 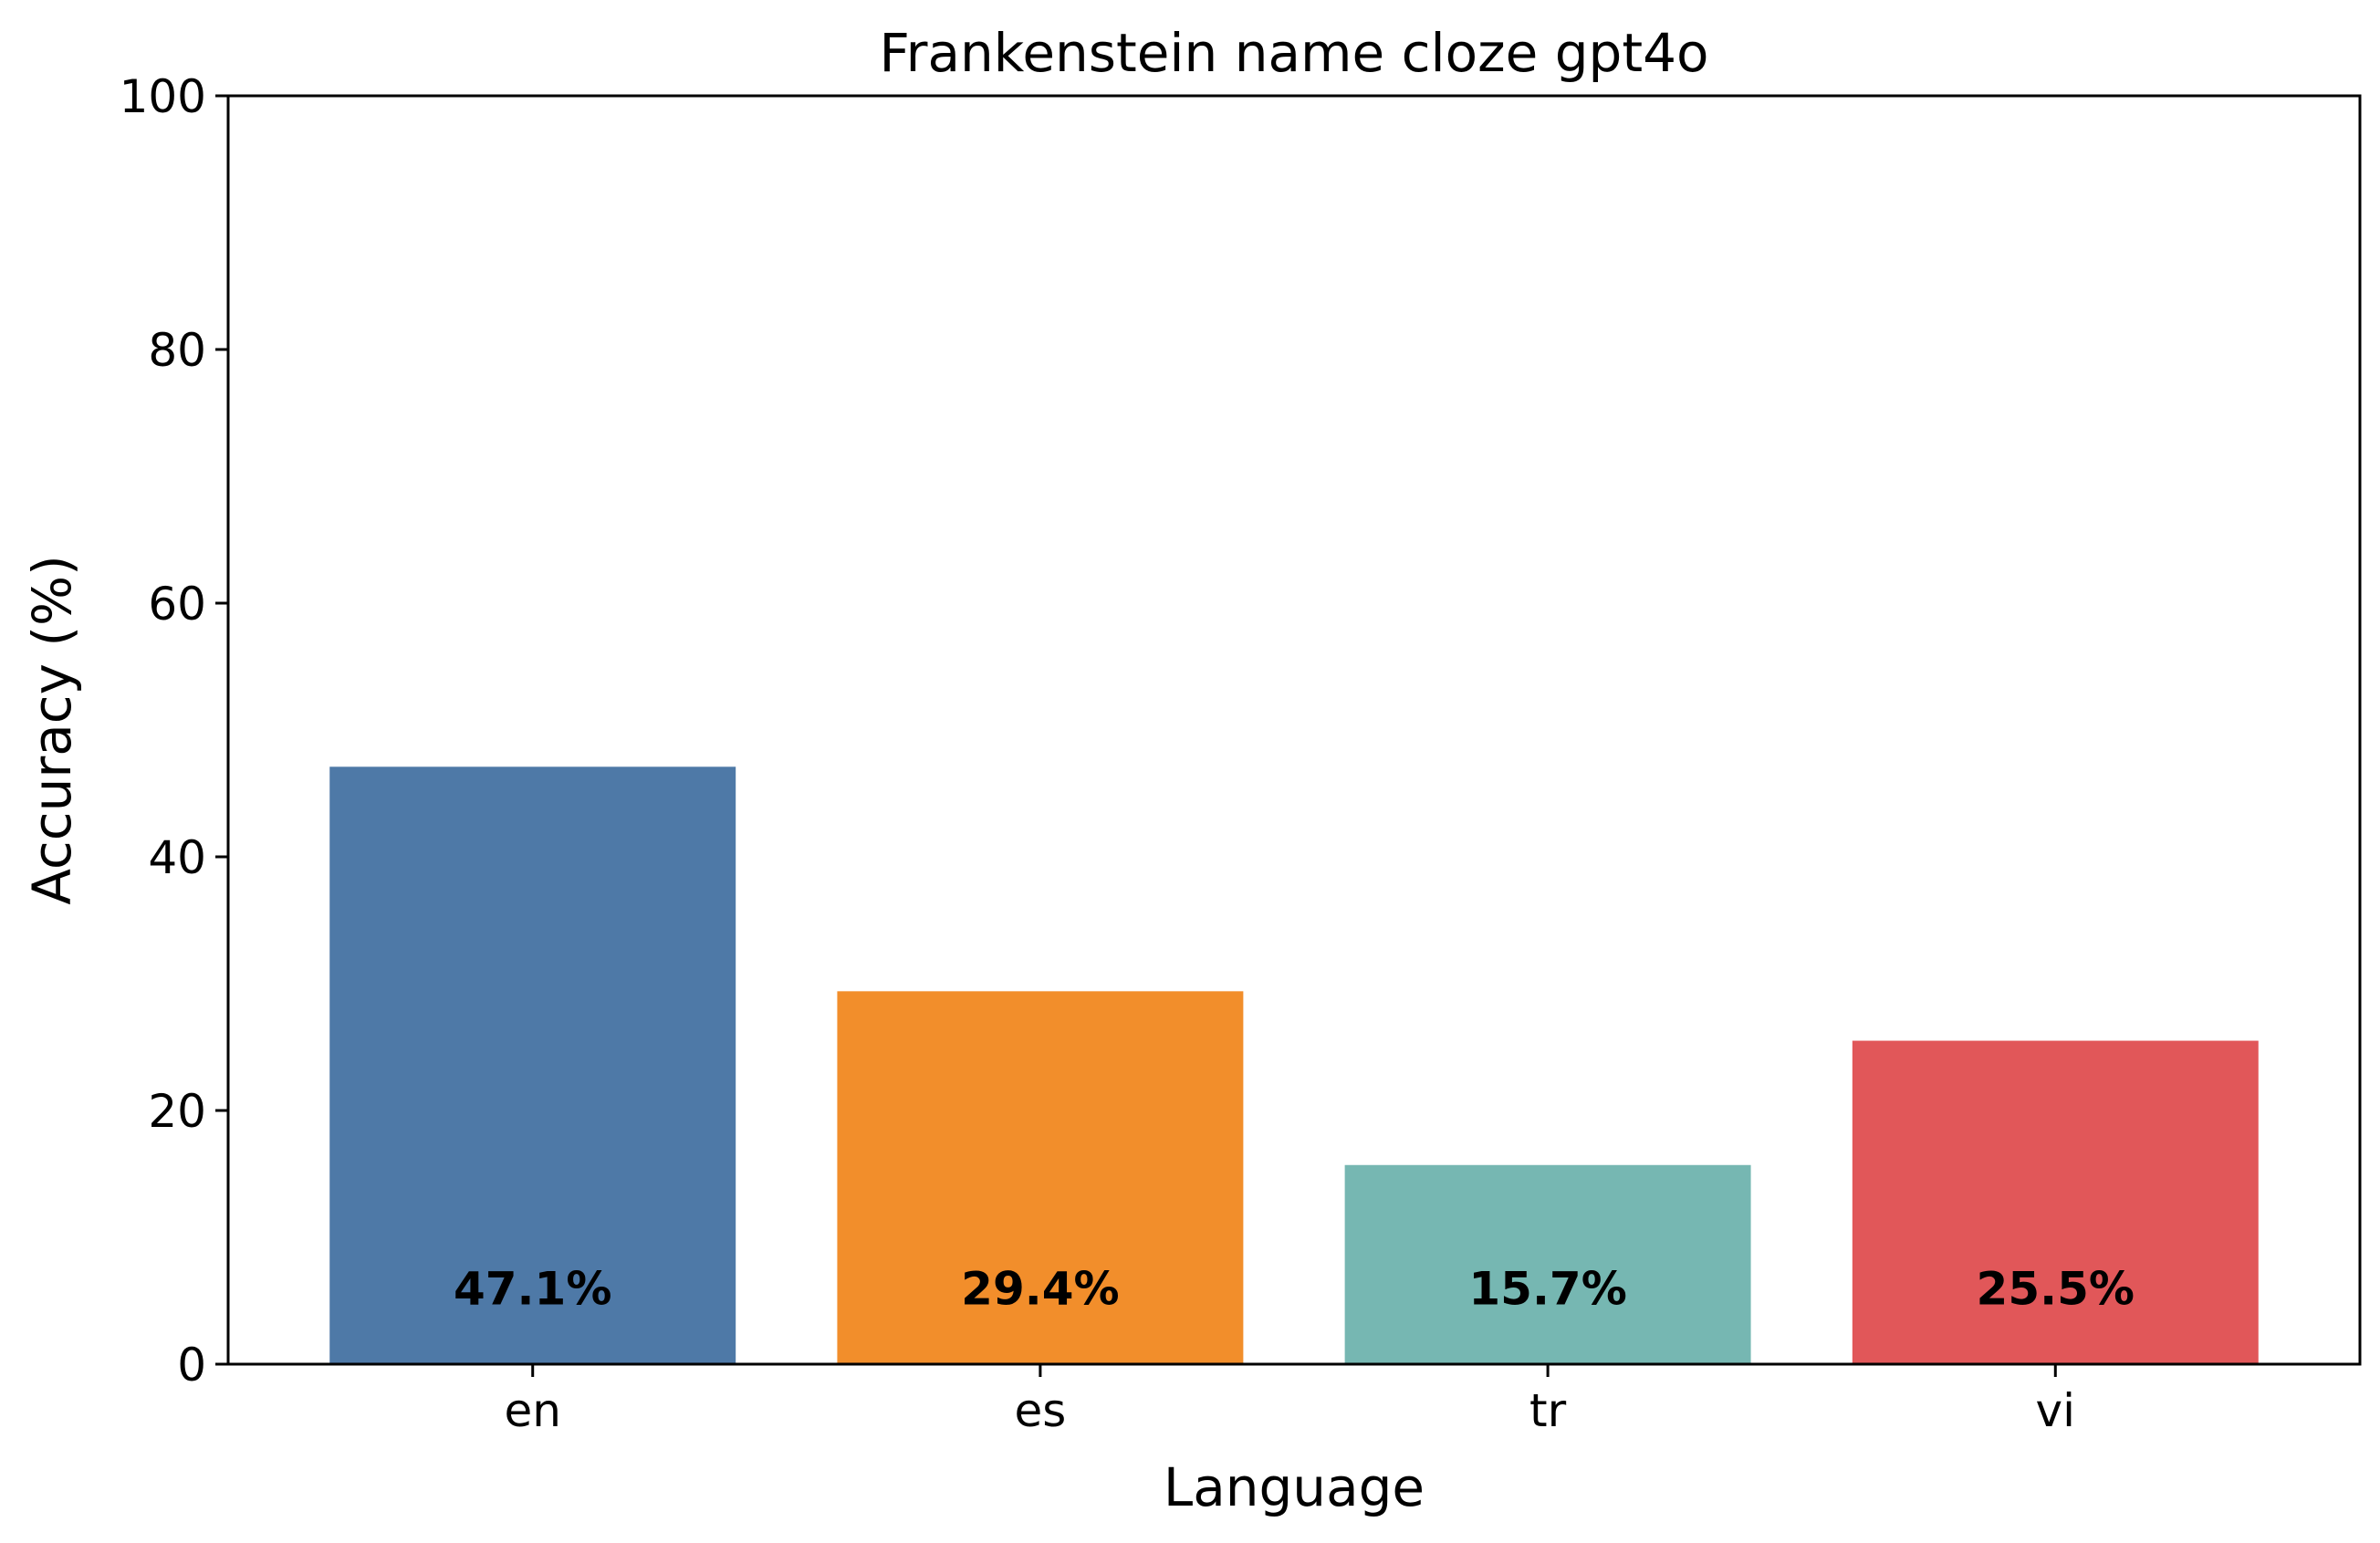 I want to click on bar-en, so click(x=532, y=1065).